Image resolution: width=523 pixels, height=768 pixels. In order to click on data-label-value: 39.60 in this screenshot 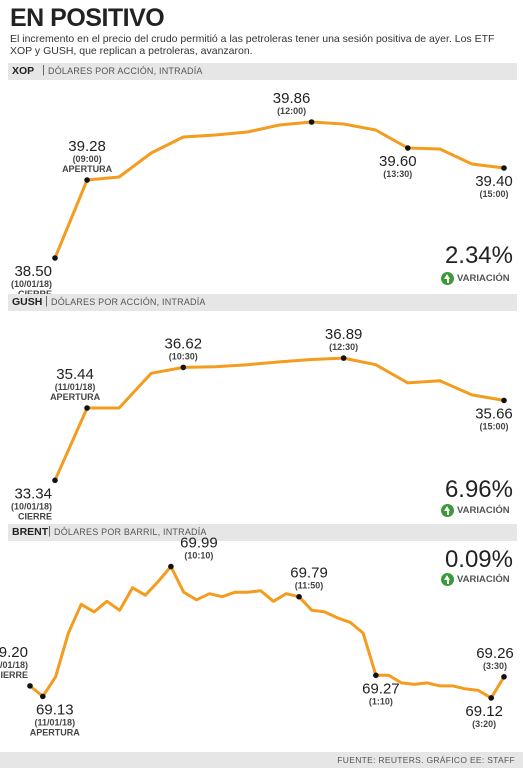, I will do `click(398, 161)`.